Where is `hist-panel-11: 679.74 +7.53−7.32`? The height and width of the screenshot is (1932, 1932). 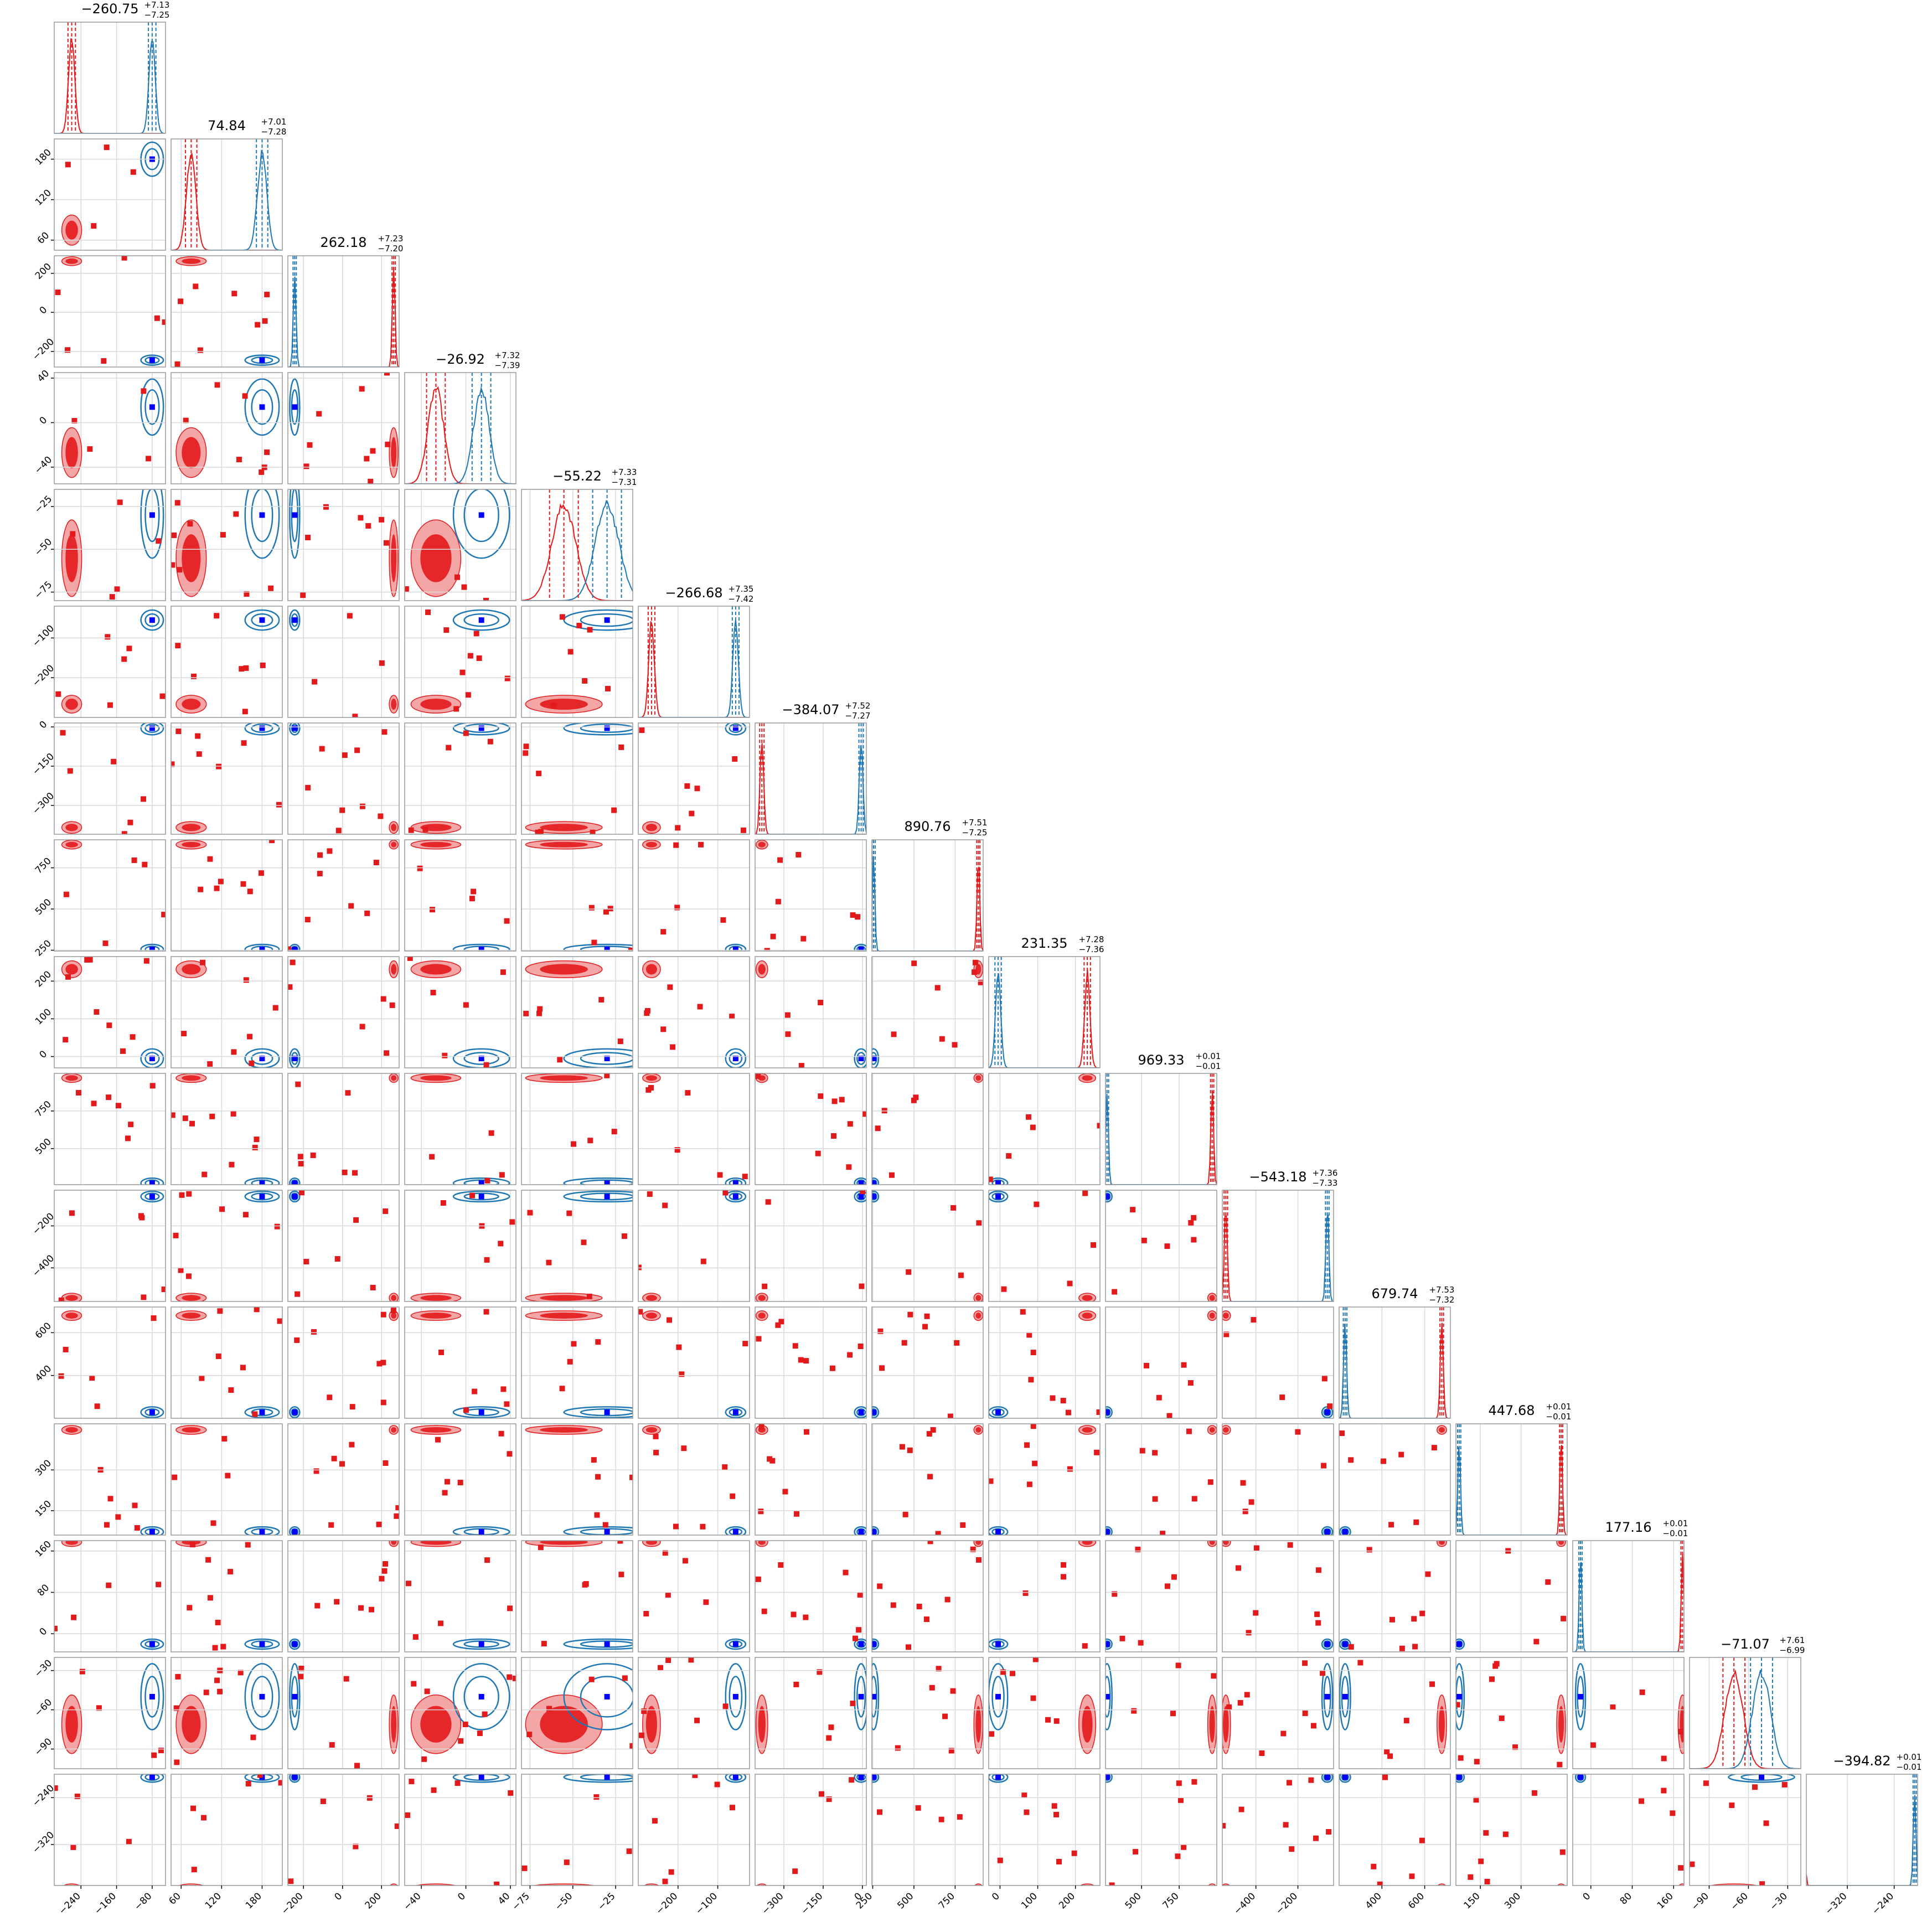
hist-panel-11: 679.74 +7.53−7.32 is located at coordinates (1396, 1352).